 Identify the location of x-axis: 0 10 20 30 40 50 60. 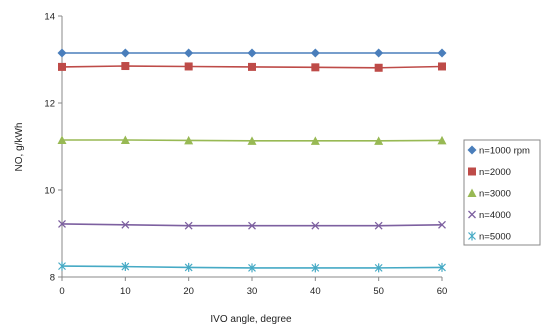
(253, 286).